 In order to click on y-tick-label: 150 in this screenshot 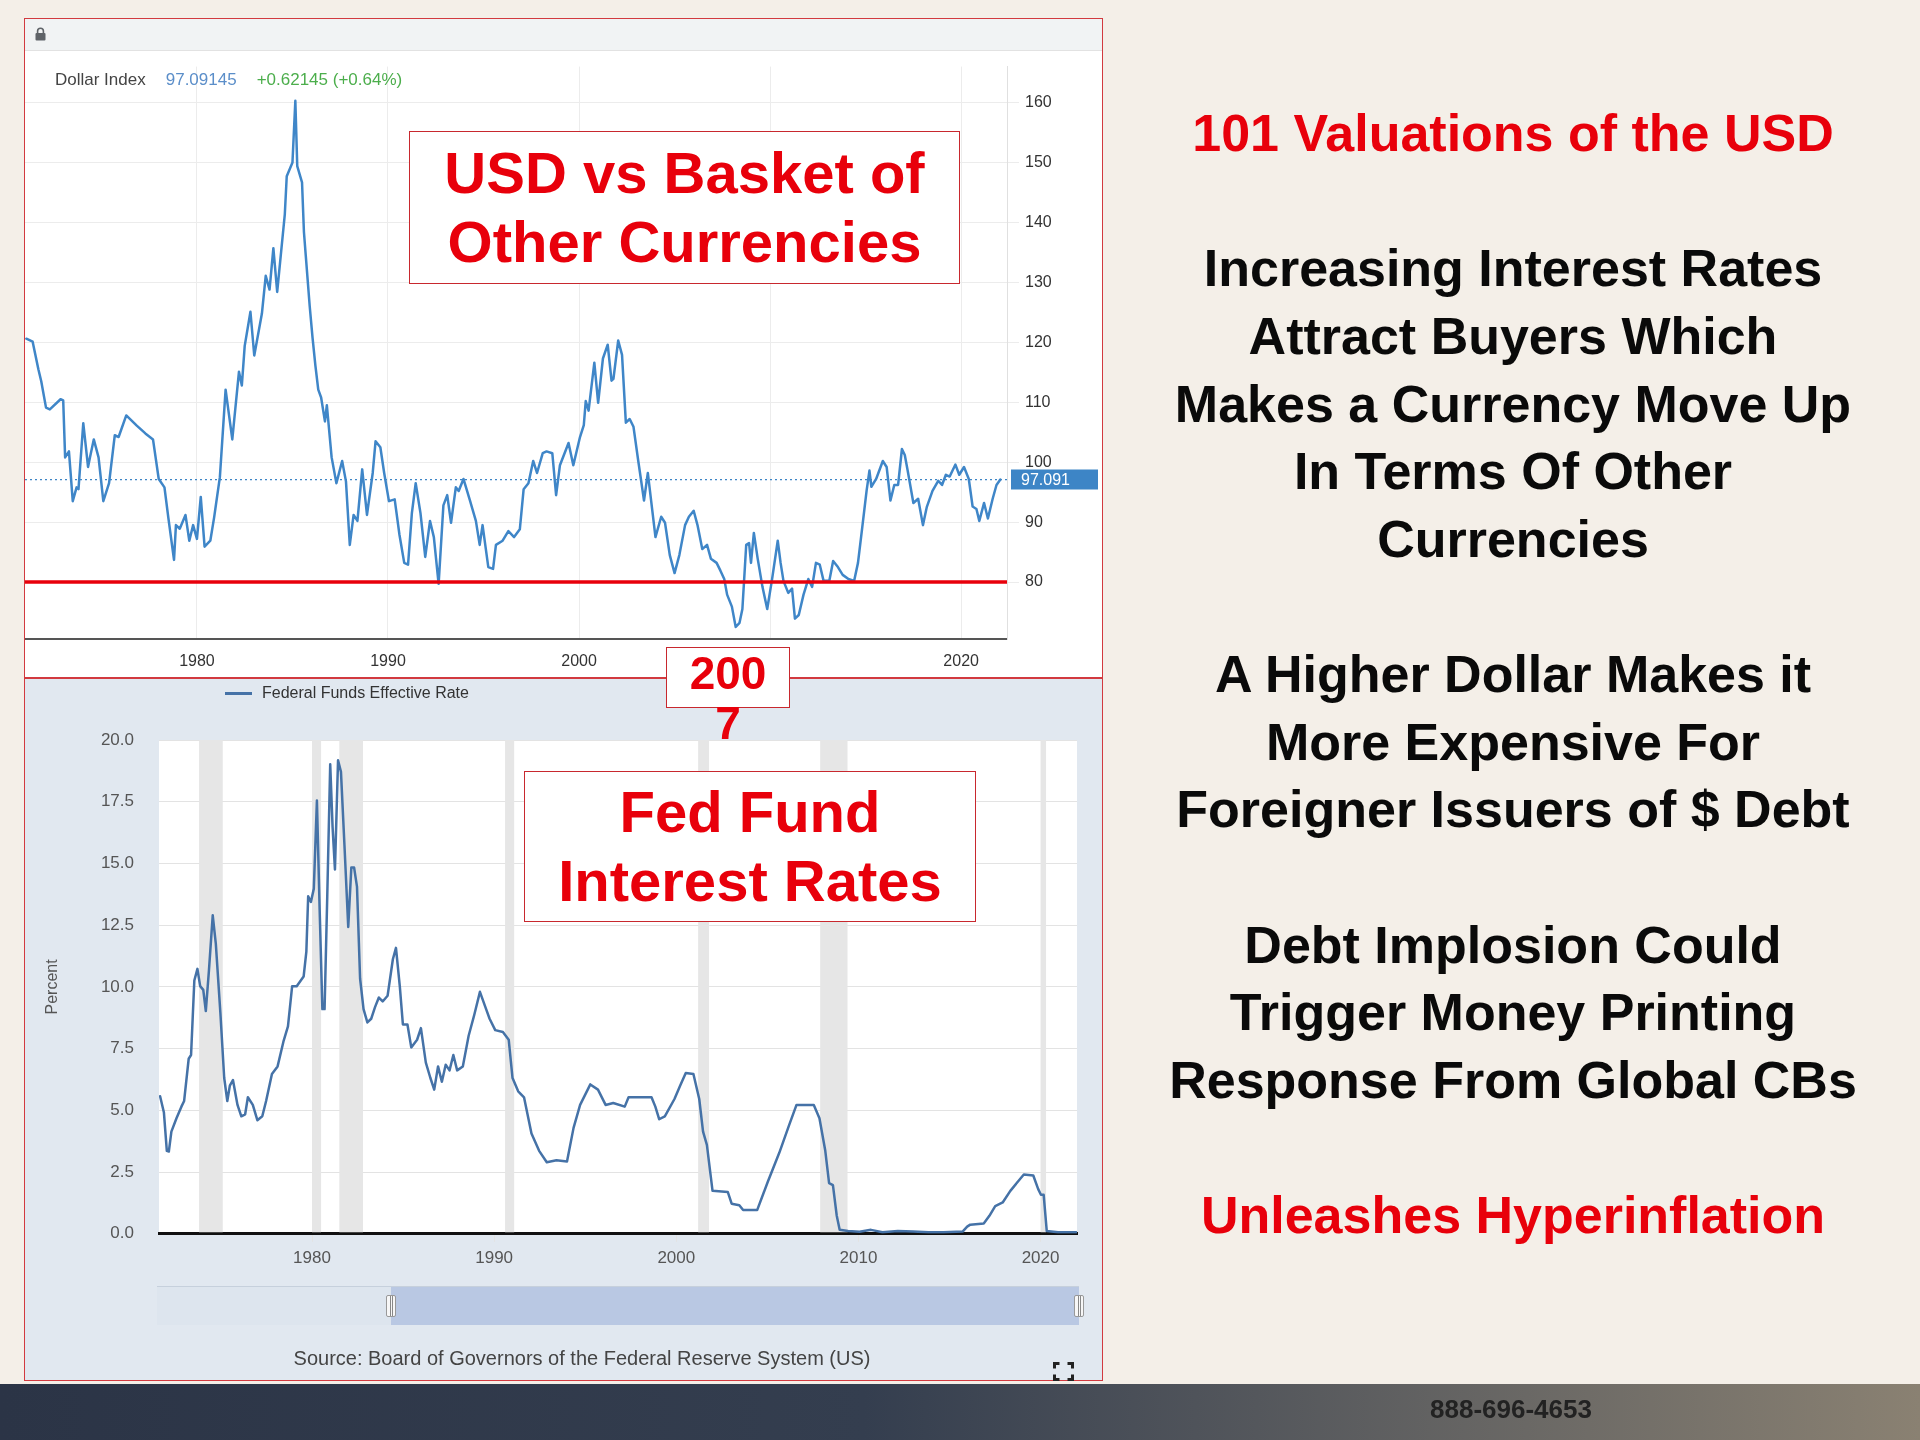, I will do `click(1038, 161)`.